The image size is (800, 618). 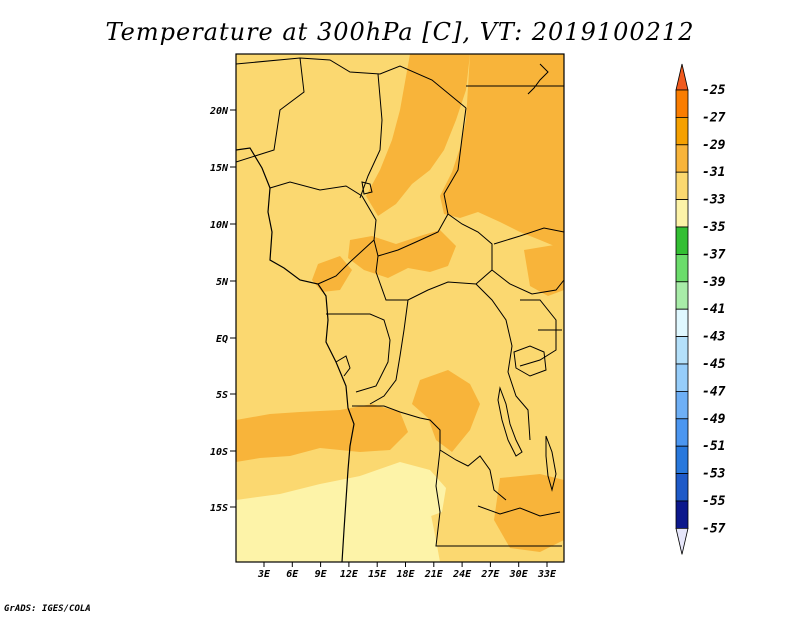 What do you see at coordinates (528, 236) in the screenshot?
I see `border-sudan-east` at bounding box center [528, 236].